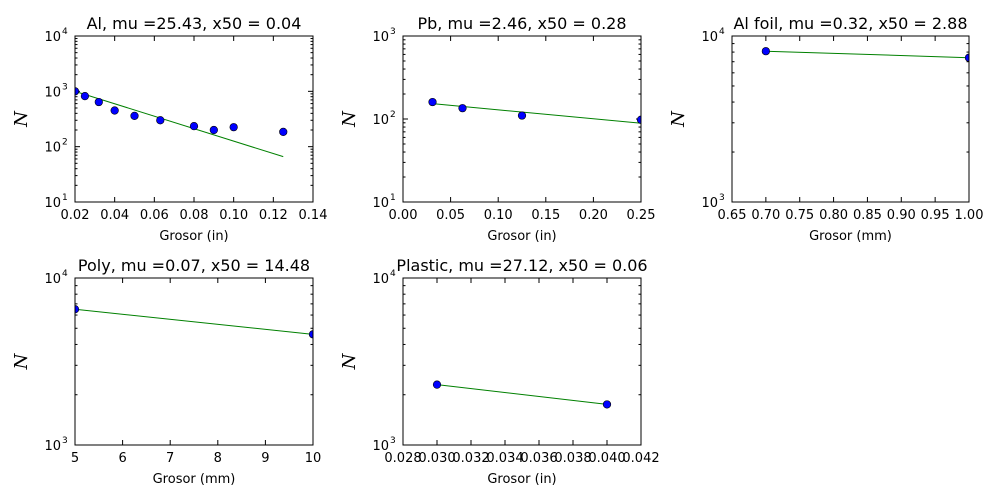  Describe the element at coordinates (233, 215) in the screenshot. I see `x-tick-label: 0.10` at that location.